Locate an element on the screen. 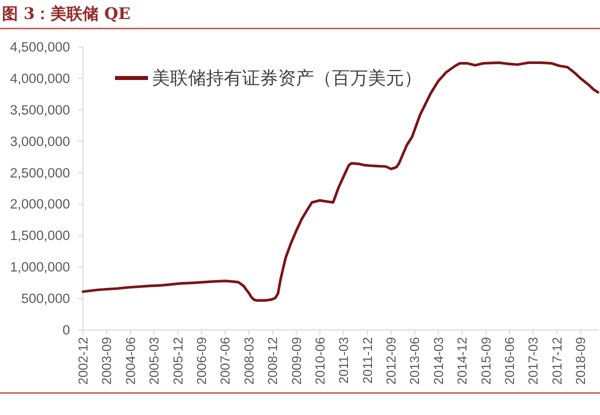 The width and height of the screenshot is (600, 415). x-tick-label: 2018-09 is located at coordinates (580, 361).